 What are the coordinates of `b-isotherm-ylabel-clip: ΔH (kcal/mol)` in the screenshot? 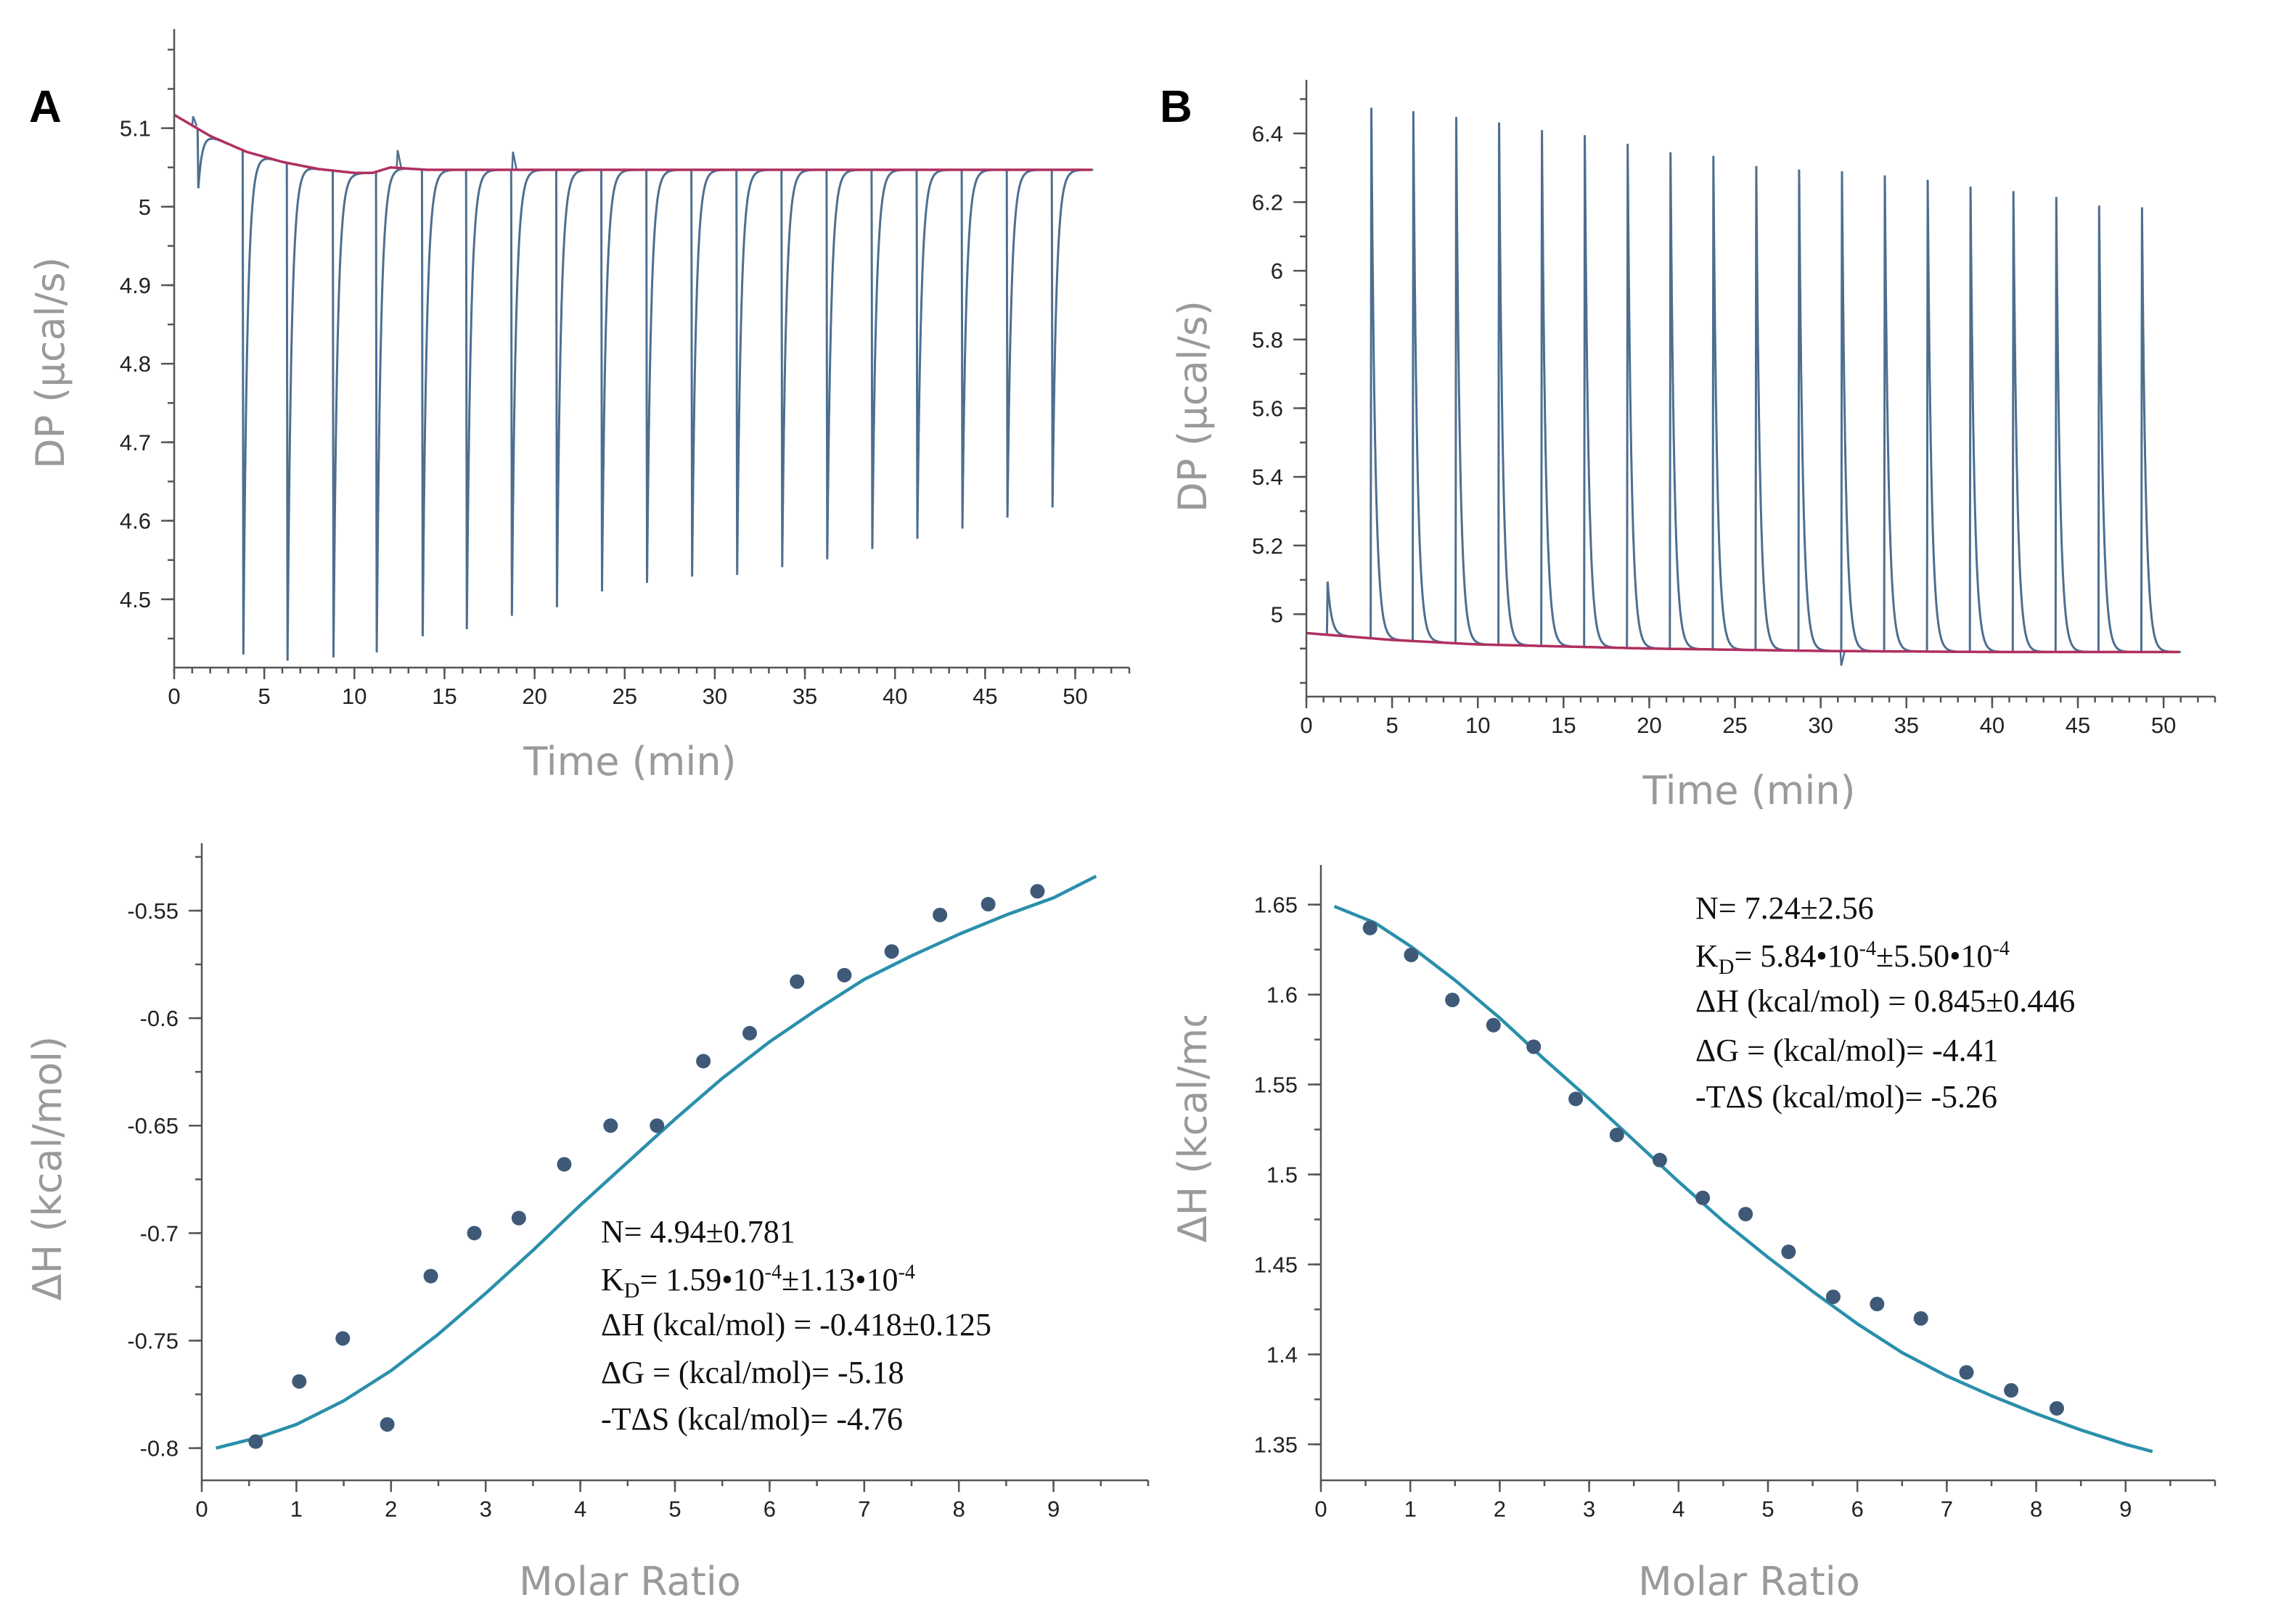 It's located at (1193, 1129).